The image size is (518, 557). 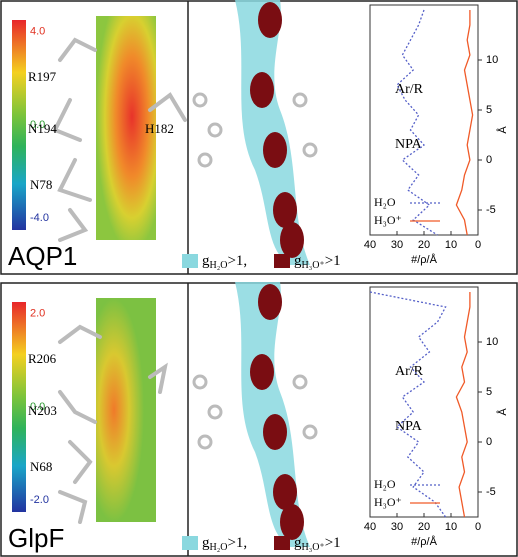 What do you see at coordinates (19, 407) in the screenshot?
I see `colorbar` at bounding box center [19, 407].